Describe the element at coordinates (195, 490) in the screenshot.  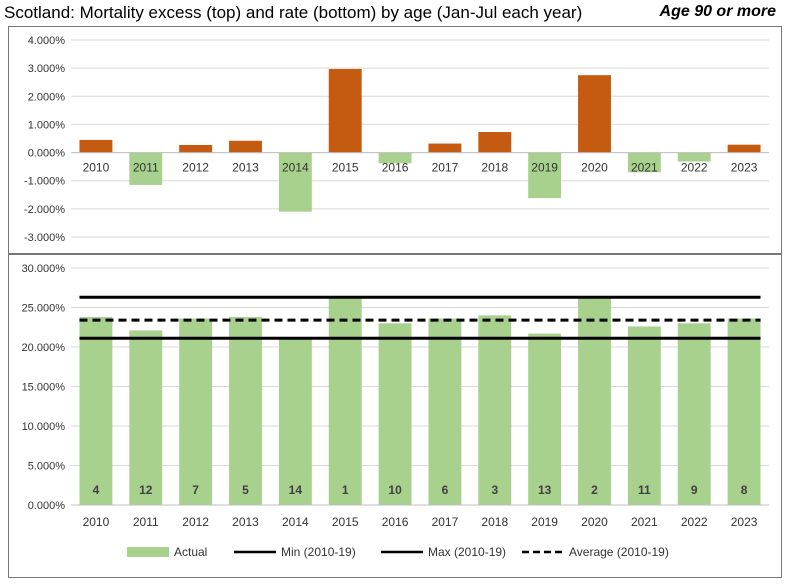
I see `rank-label: 7` at that location.